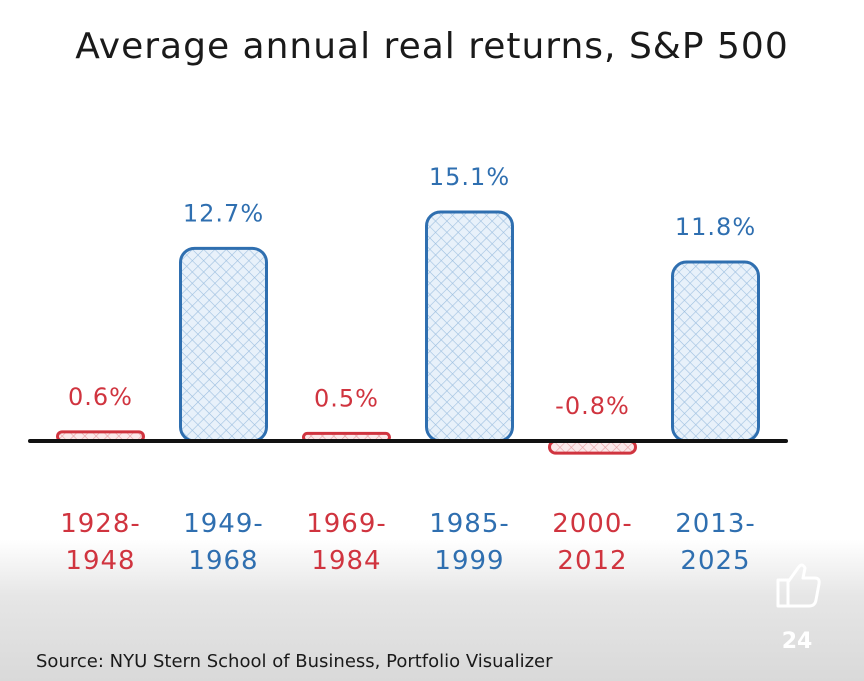 Image resolution: width=864 pixels, height=681 pixels. Describe the element at coordinates (346, 542) in the screenshot. I see `x-tick-label: 1969- 1984` at that location.